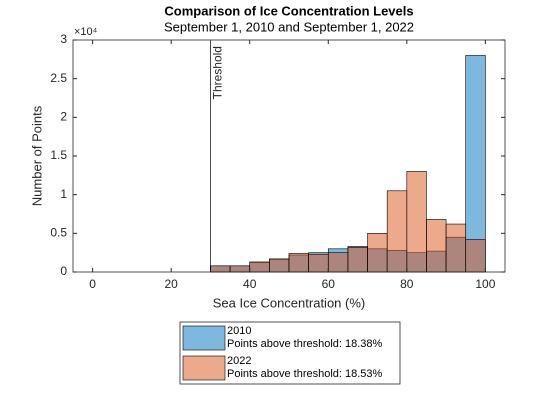 Image resolution: width=560 pixels, height=420 pixels. Describe the element at coordinates (239, 331) in the screenshot. I see `legend-label: 2010` at that location.